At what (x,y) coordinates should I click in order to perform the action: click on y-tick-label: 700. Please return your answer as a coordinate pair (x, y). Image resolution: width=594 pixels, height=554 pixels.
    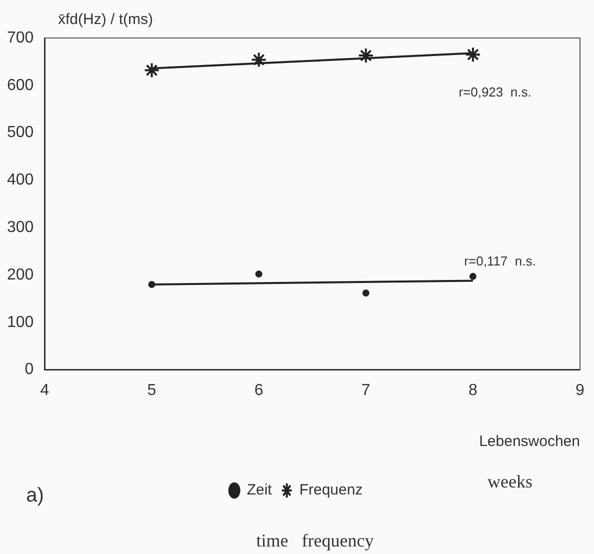
    Looking at the image, I should click on (20, 37).